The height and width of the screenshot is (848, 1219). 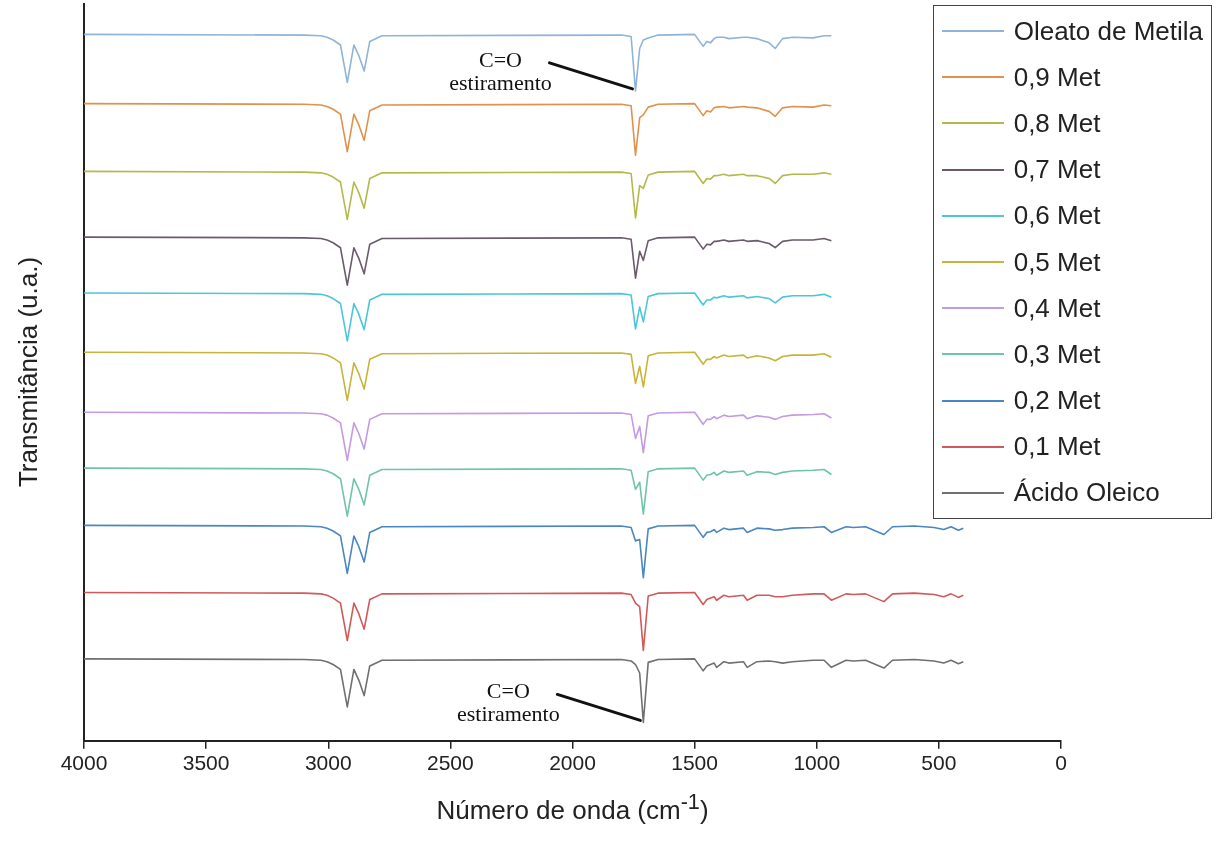 What do you see at coordinates (1057, 170) in the screenshot?
I see `legend-label: 0,7 Met` at bounding box center [1057, 170].